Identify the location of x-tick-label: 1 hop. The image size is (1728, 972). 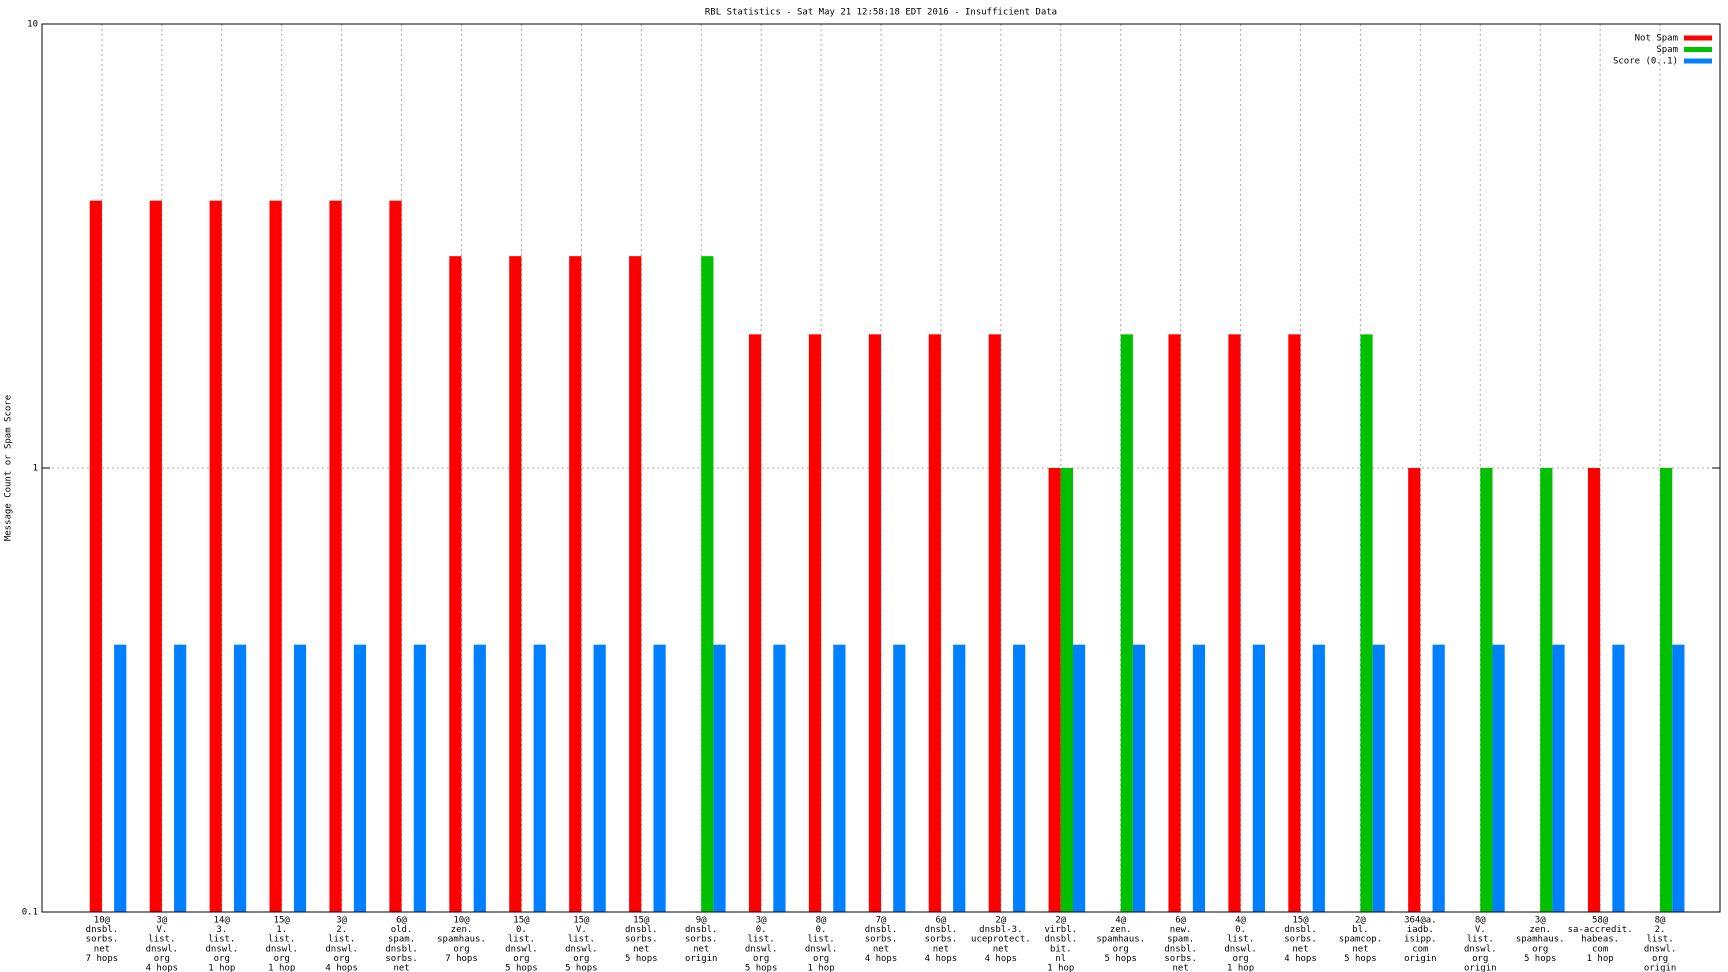
(821, 968).